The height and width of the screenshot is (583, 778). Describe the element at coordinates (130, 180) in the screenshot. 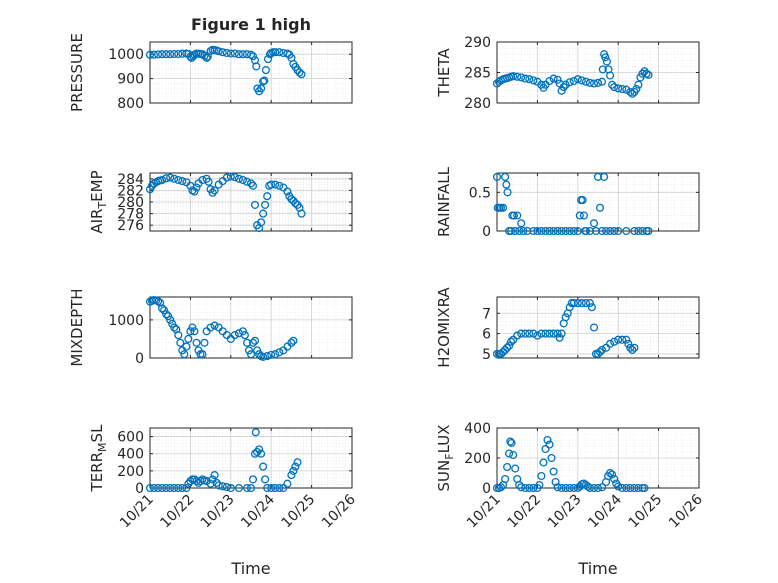

I see `y-tick-label: 284` at that location.